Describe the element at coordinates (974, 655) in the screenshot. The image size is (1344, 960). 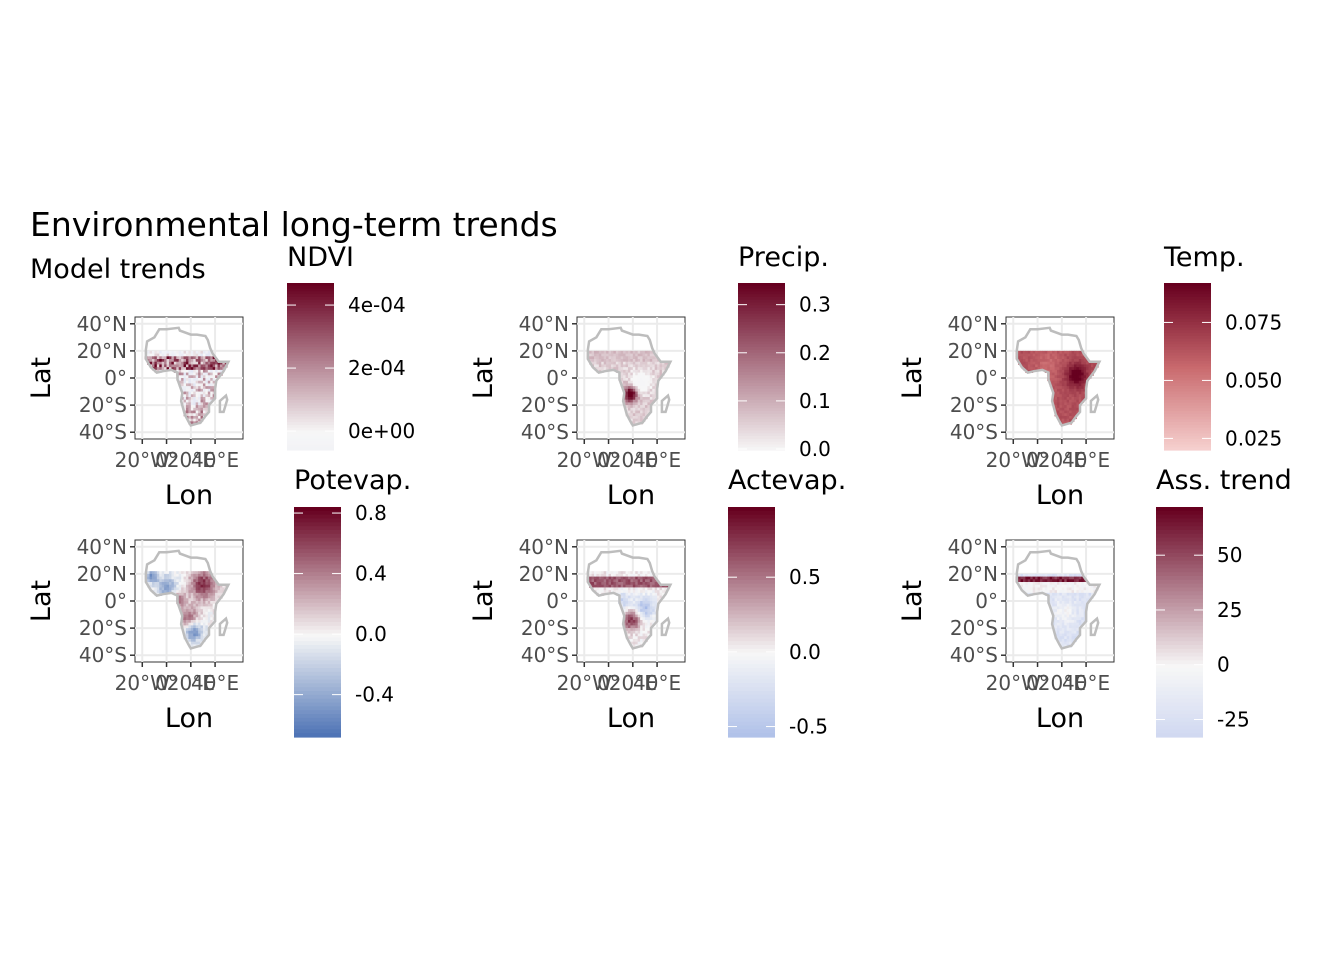
I see `y-tick-label: 40°S` at that location.